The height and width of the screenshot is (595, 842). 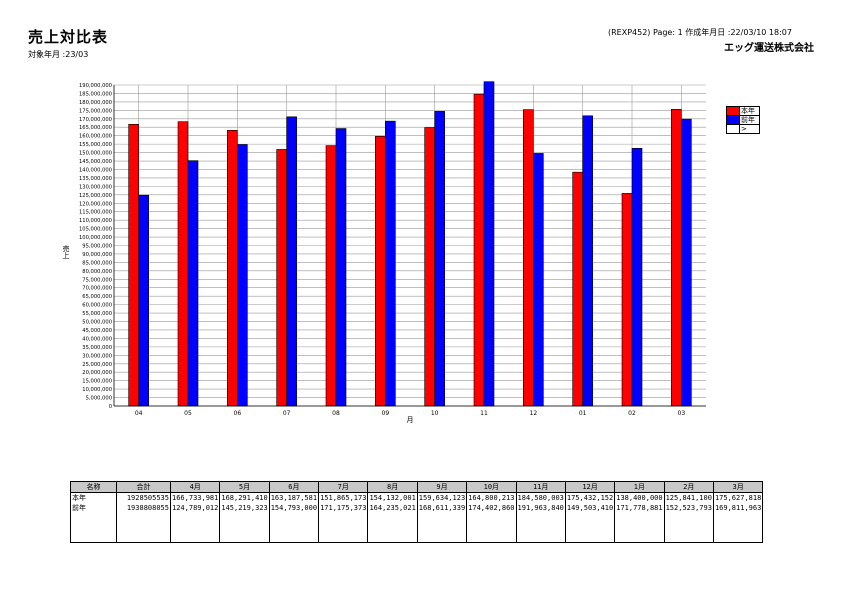 What do you see at coordinates (392, 498) in the screenshot?
I see `cell-value: 154,132,001` at bounding box center [392, 498].